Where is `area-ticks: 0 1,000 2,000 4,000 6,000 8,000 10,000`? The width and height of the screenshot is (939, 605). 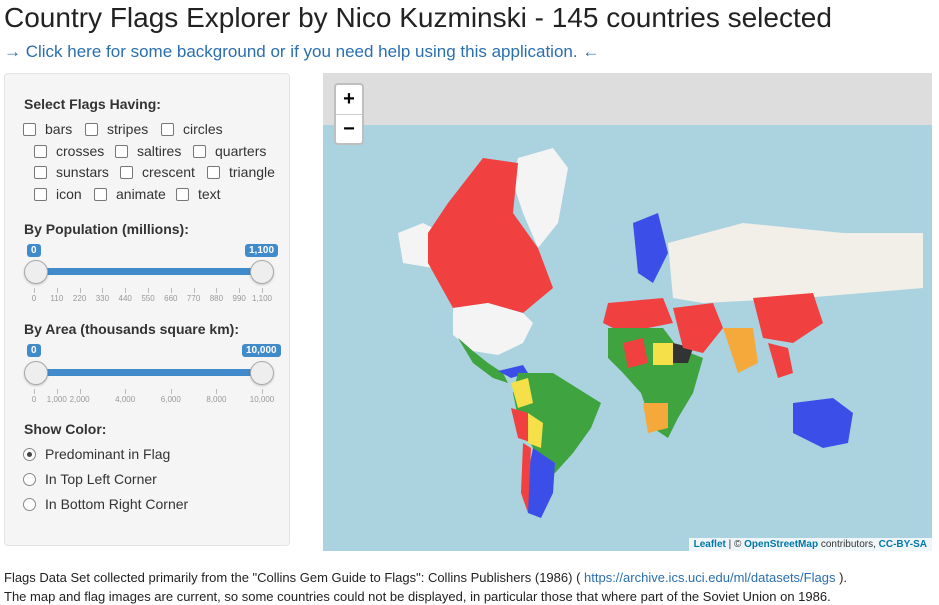
area-ticks: 0 1,000 2,000 4,000 6,000 8,000 10,000 is located at coordinates (149, 396).